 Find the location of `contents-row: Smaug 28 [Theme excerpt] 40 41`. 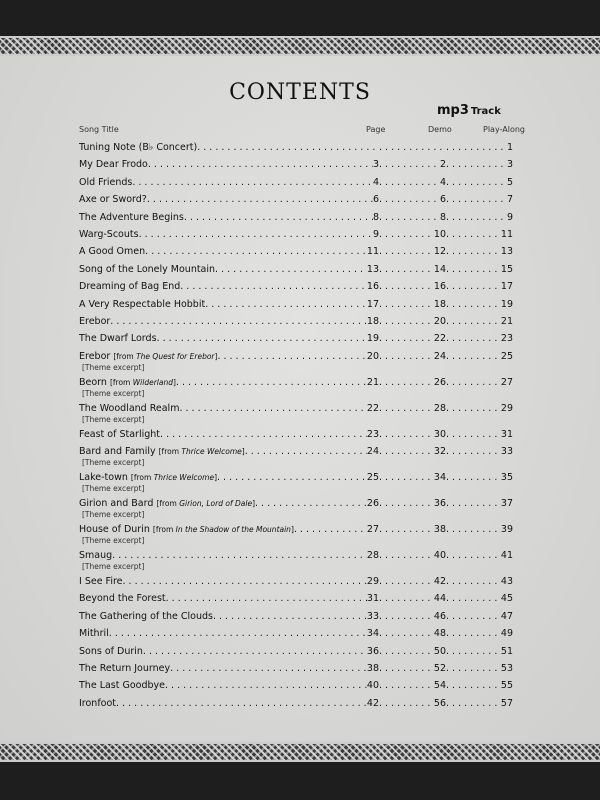

contents-row: Smaug 28 [Theme excerpt] 40 41 is located at coordinates (296, 562).